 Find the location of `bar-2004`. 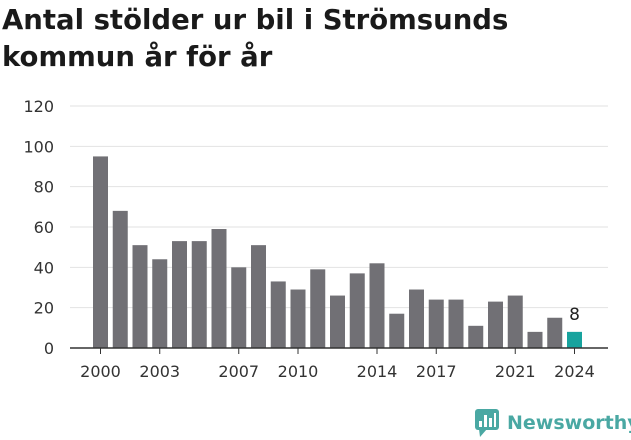

bar-2004 is located at coordinates (179, 294).